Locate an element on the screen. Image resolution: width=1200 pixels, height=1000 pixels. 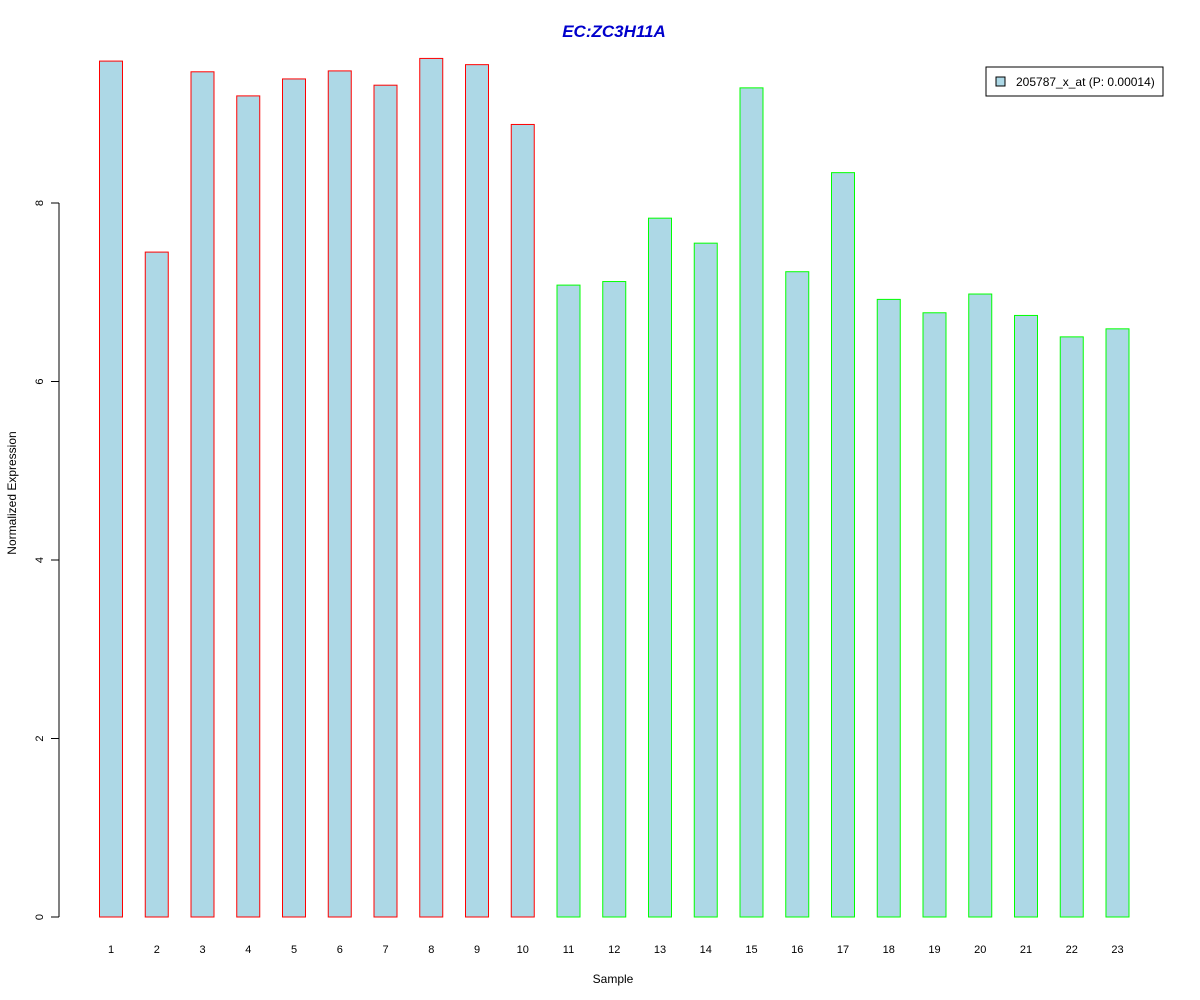
y-axis-label: Normalized Expression is located at coordinates (12, 492).